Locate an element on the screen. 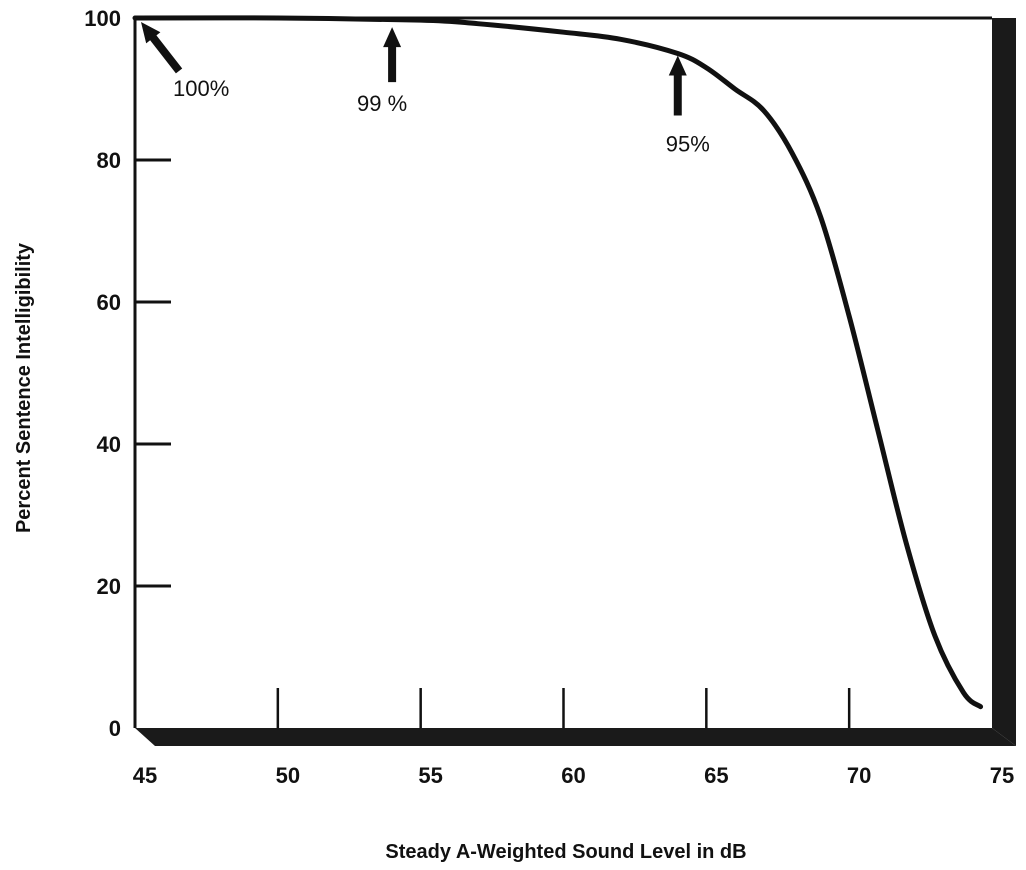  y-axis-title: Percent Sentence Intelligibility is located at coordinates (24, 387).